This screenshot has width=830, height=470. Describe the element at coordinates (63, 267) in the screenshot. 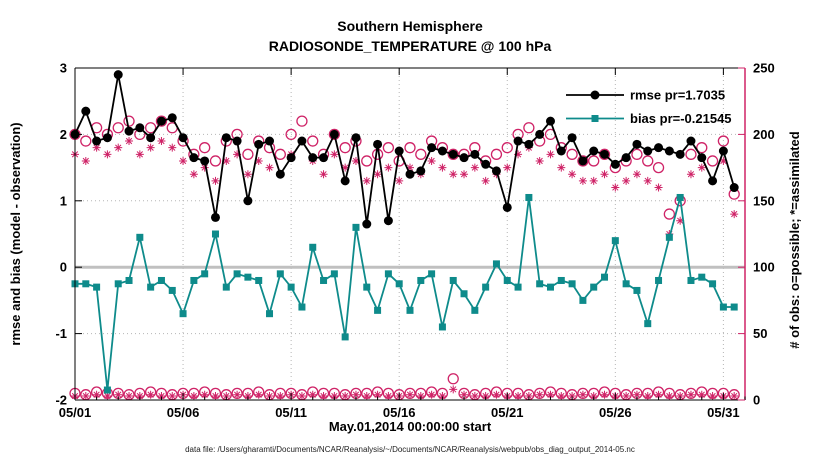

I see `y-left-tick-label: 0` at that location.